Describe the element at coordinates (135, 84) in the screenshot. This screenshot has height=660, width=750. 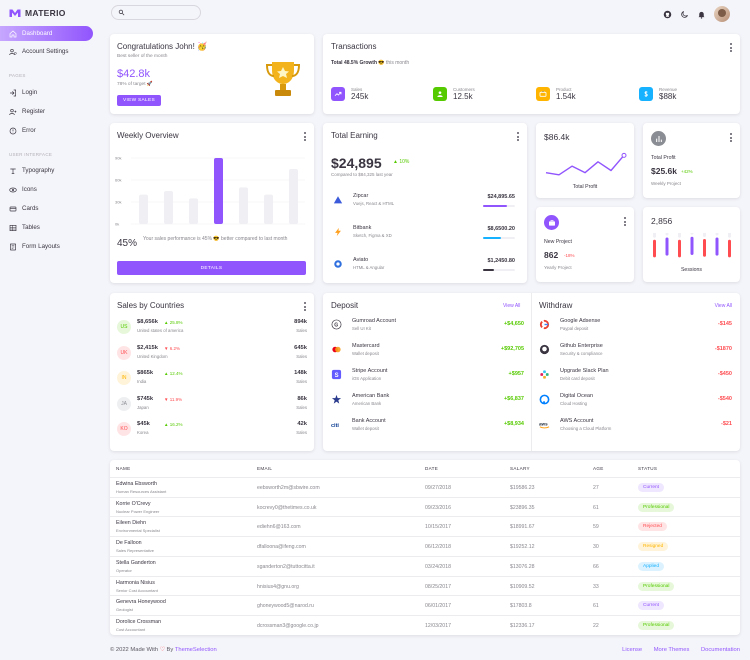
I see `congrats-target: 78% of target 🚀` at that location.